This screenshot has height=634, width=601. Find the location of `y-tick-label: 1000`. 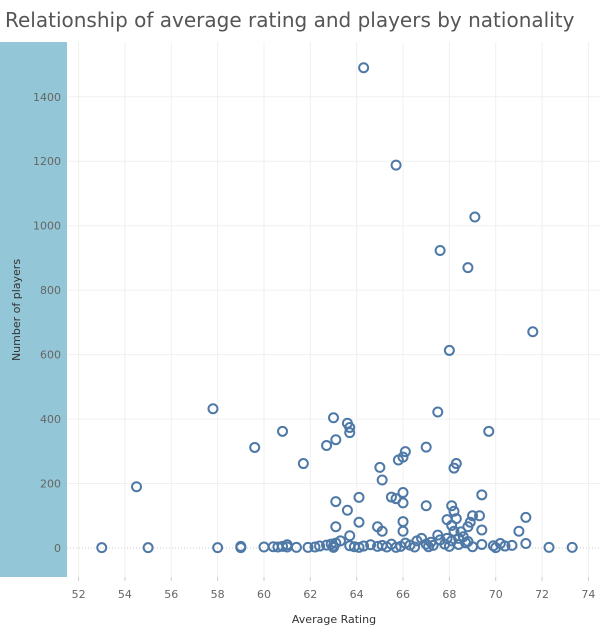

y-tick-label: 1000 is located at coordinates (47, 226).